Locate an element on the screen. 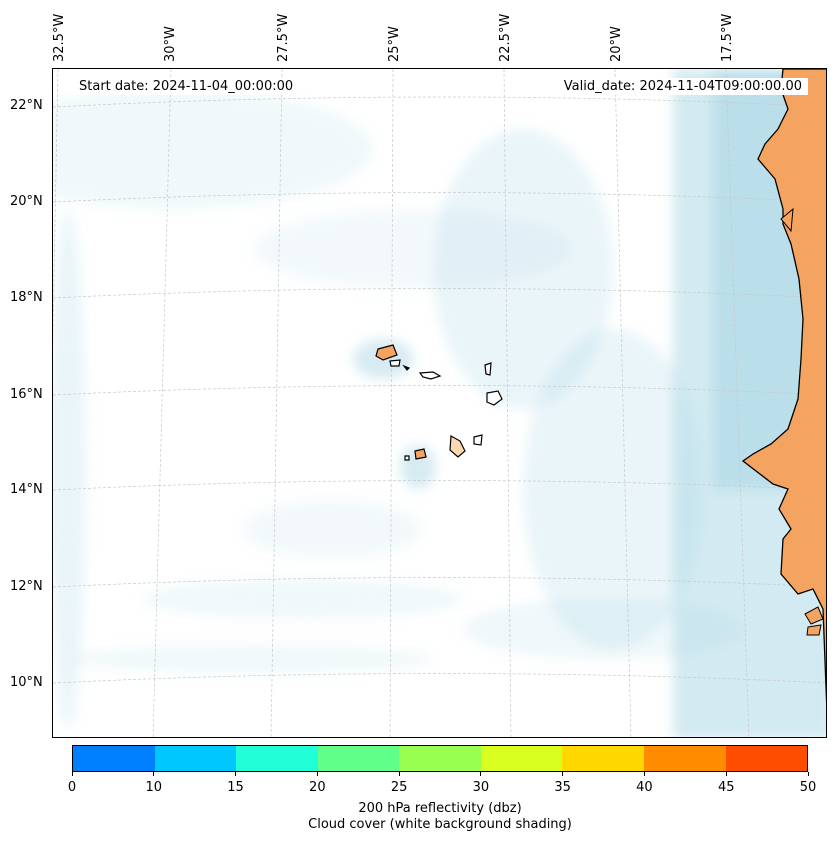 This screenshot has height=843, width=837. guinea-bissau-islands is located at coordinates (814, 615).